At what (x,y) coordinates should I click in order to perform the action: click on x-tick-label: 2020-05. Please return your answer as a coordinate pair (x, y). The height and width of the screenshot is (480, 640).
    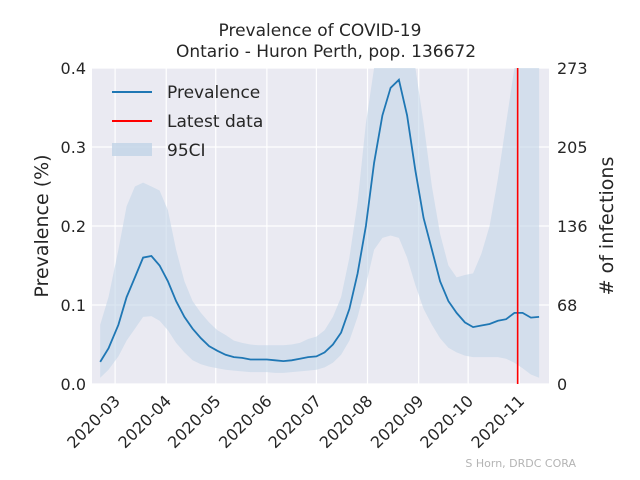
    Looking at the image, I should click on (194, 421).